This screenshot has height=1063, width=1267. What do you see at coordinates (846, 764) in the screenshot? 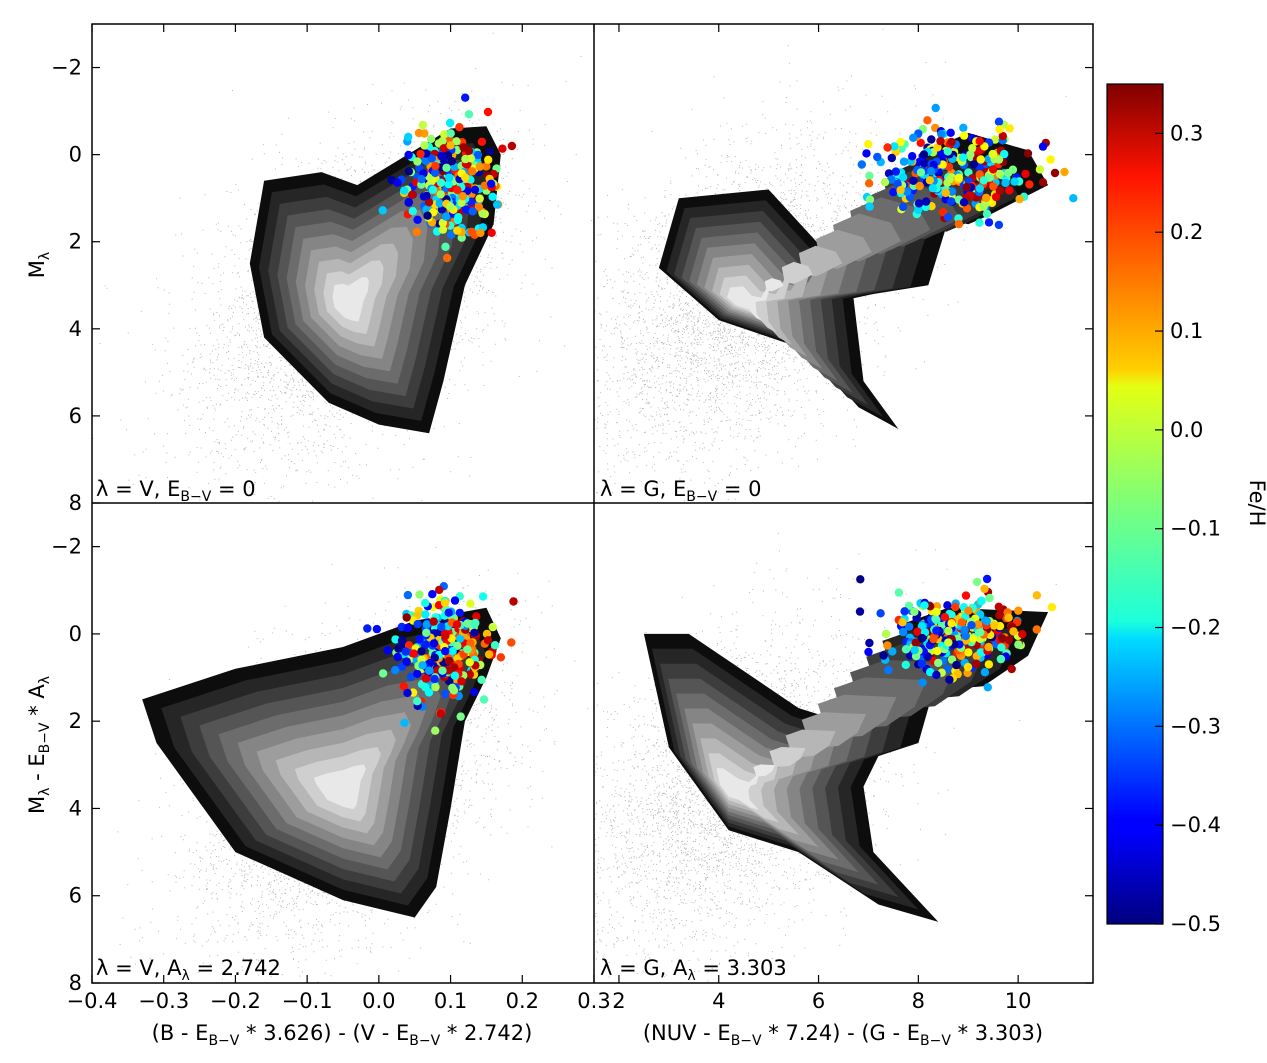
I see `density-contours` at bounding box center [846, 764].